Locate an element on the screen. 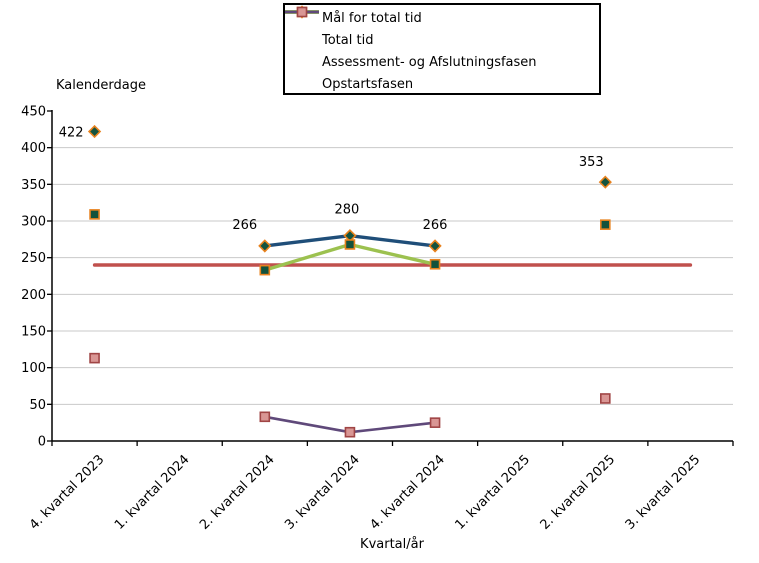 The image size is (759, 563). y-tick-label: 150 is located at coordinates (33, 332).